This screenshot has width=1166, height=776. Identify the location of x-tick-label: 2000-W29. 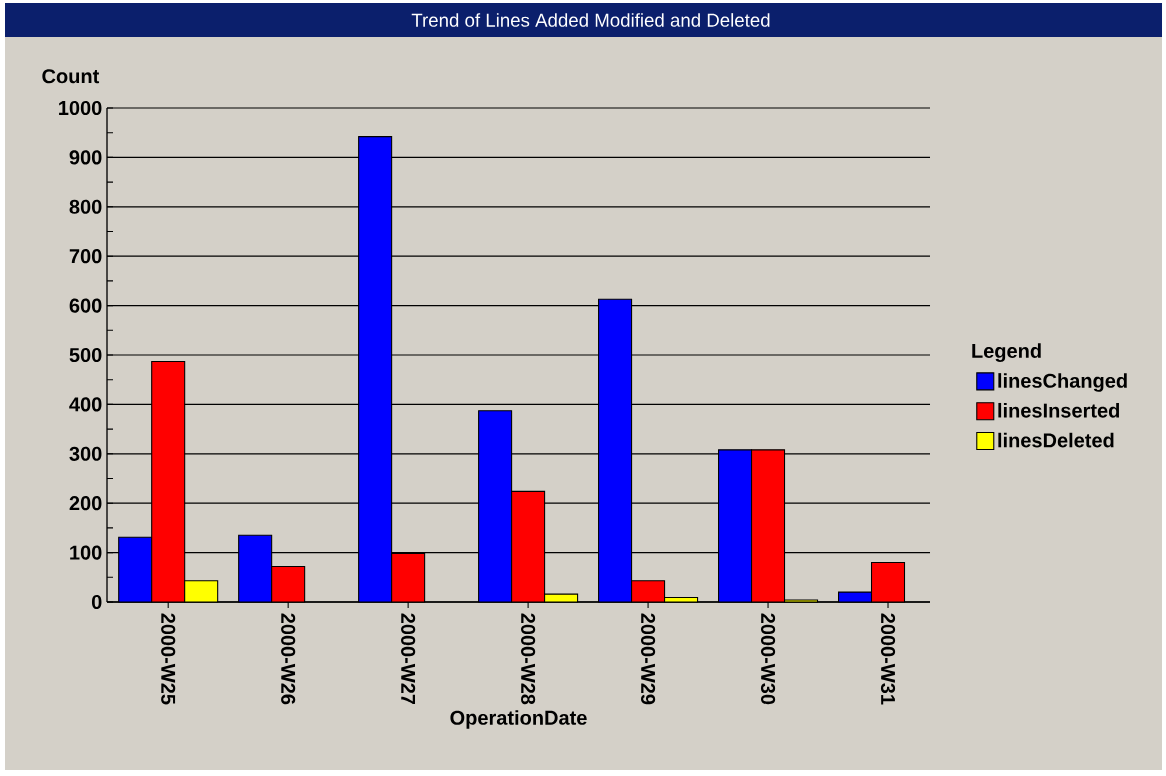
(648, 659).